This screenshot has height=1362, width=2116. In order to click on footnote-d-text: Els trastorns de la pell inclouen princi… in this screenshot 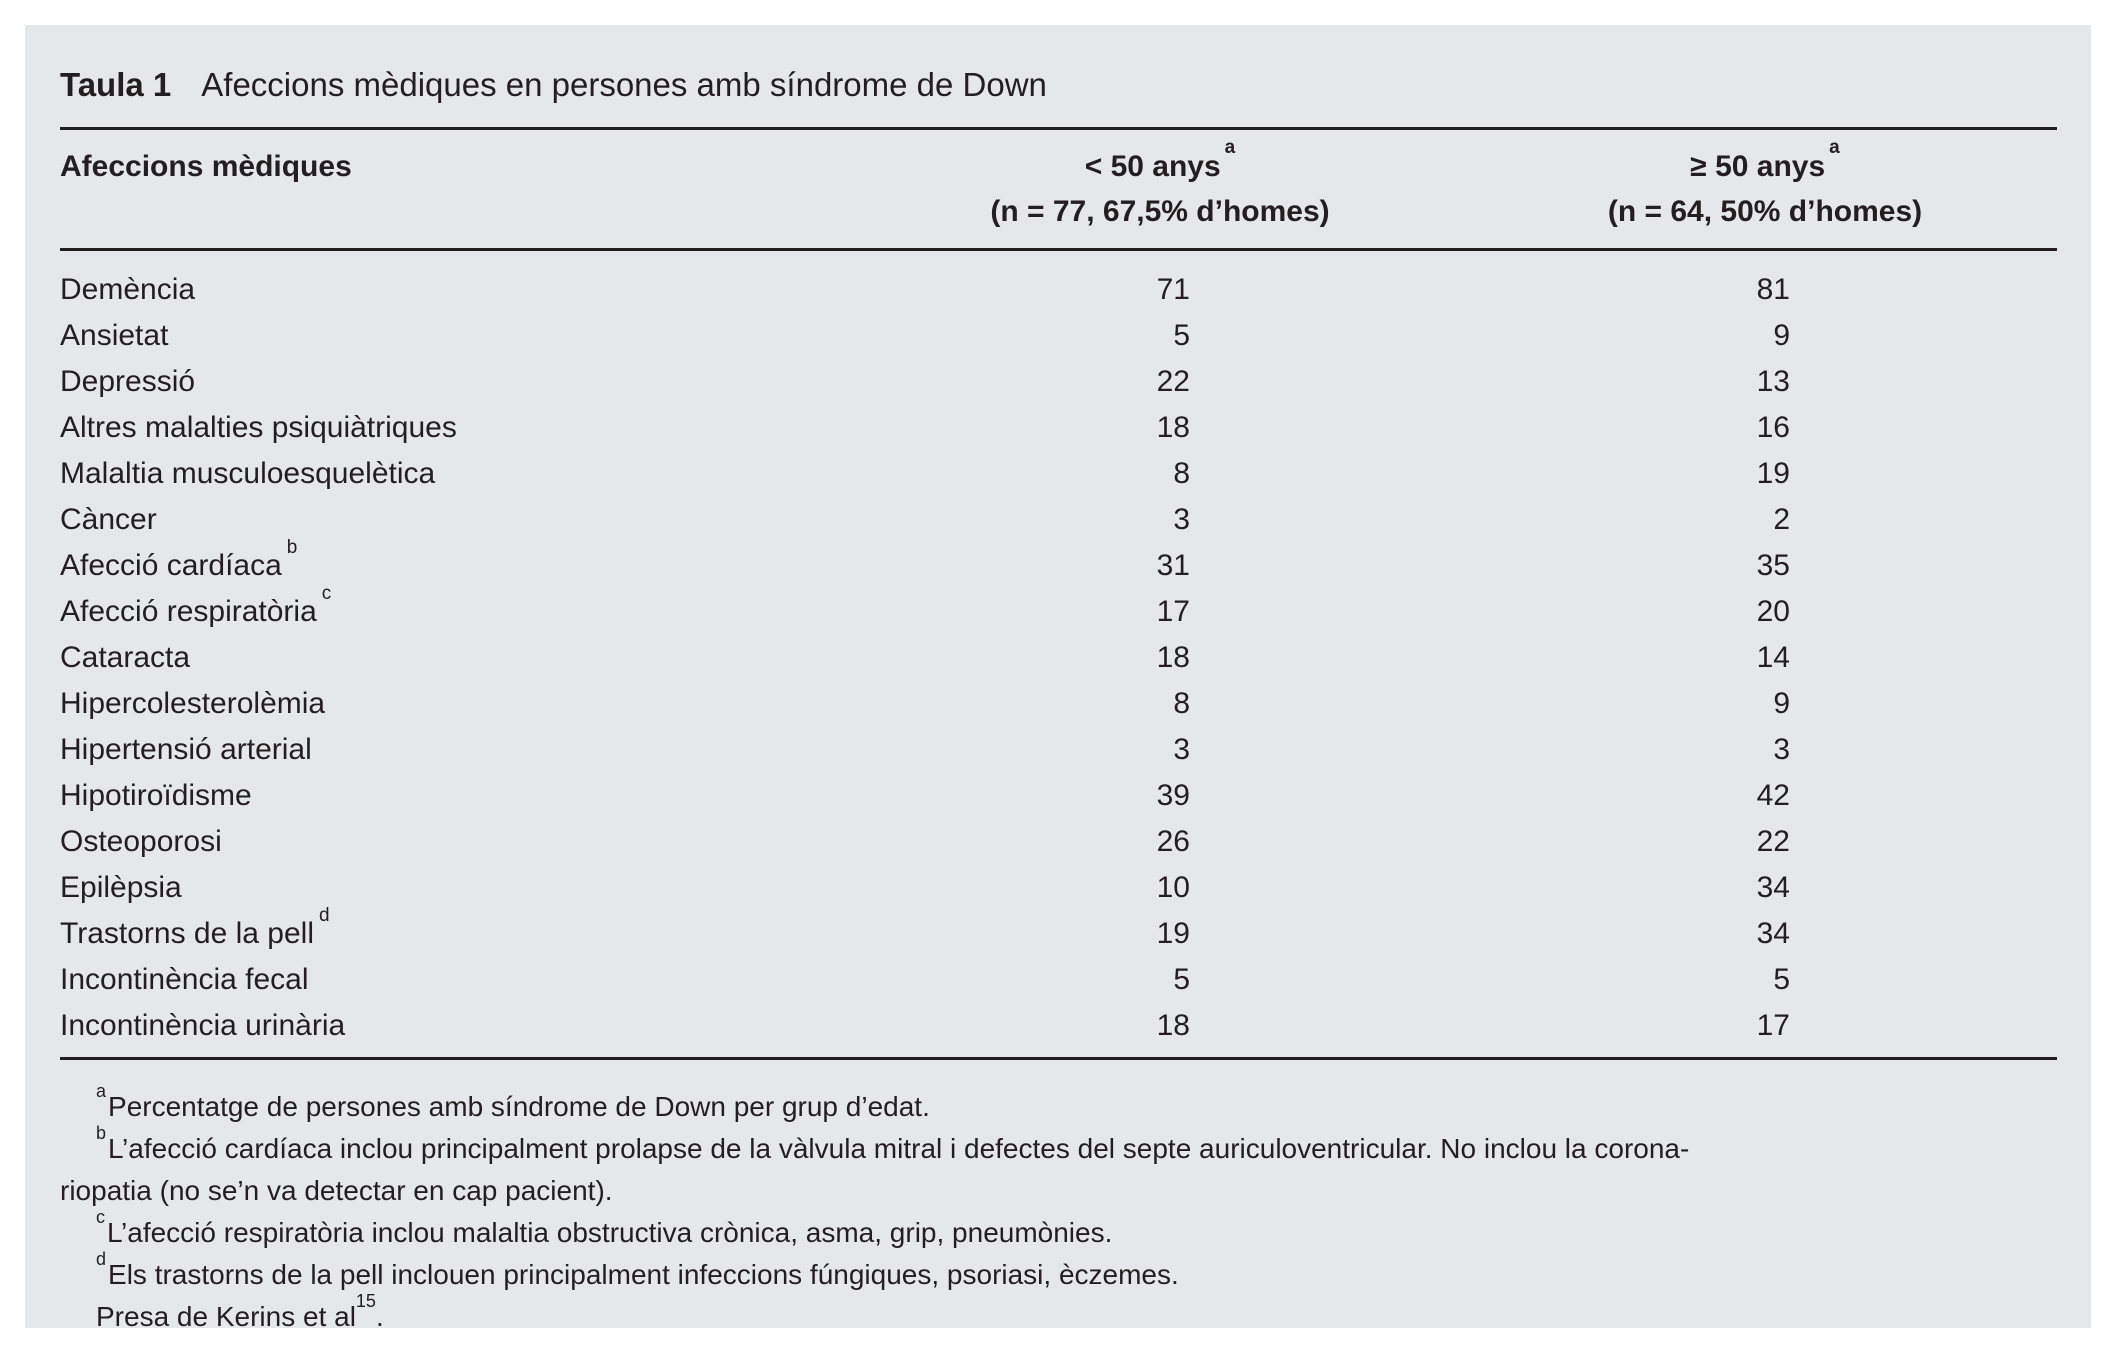, I will do `click(643, 1274)`.